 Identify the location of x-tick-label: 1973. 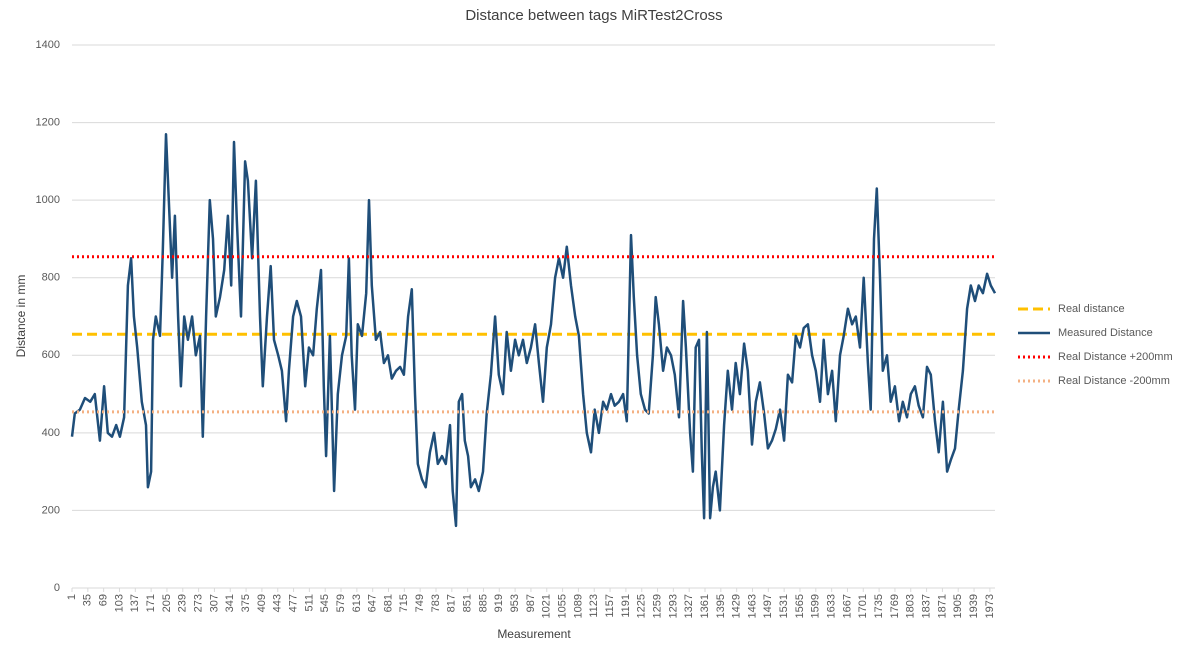
(990, 606).